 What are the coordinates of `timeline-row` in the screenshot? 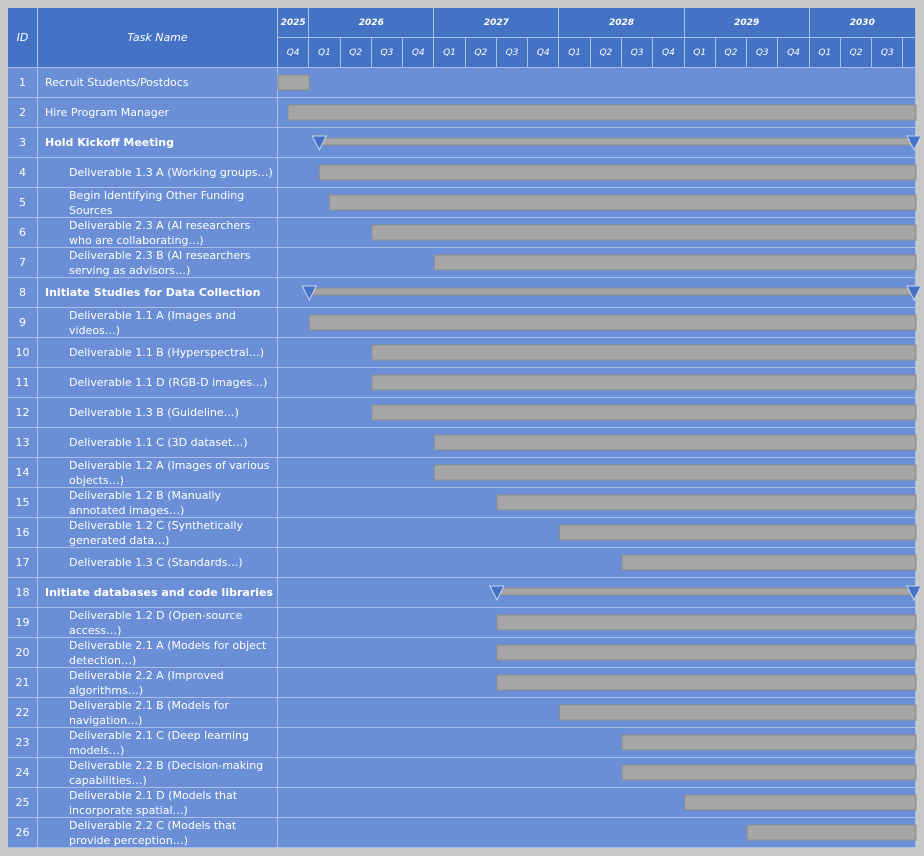 It's located at (597, 83).